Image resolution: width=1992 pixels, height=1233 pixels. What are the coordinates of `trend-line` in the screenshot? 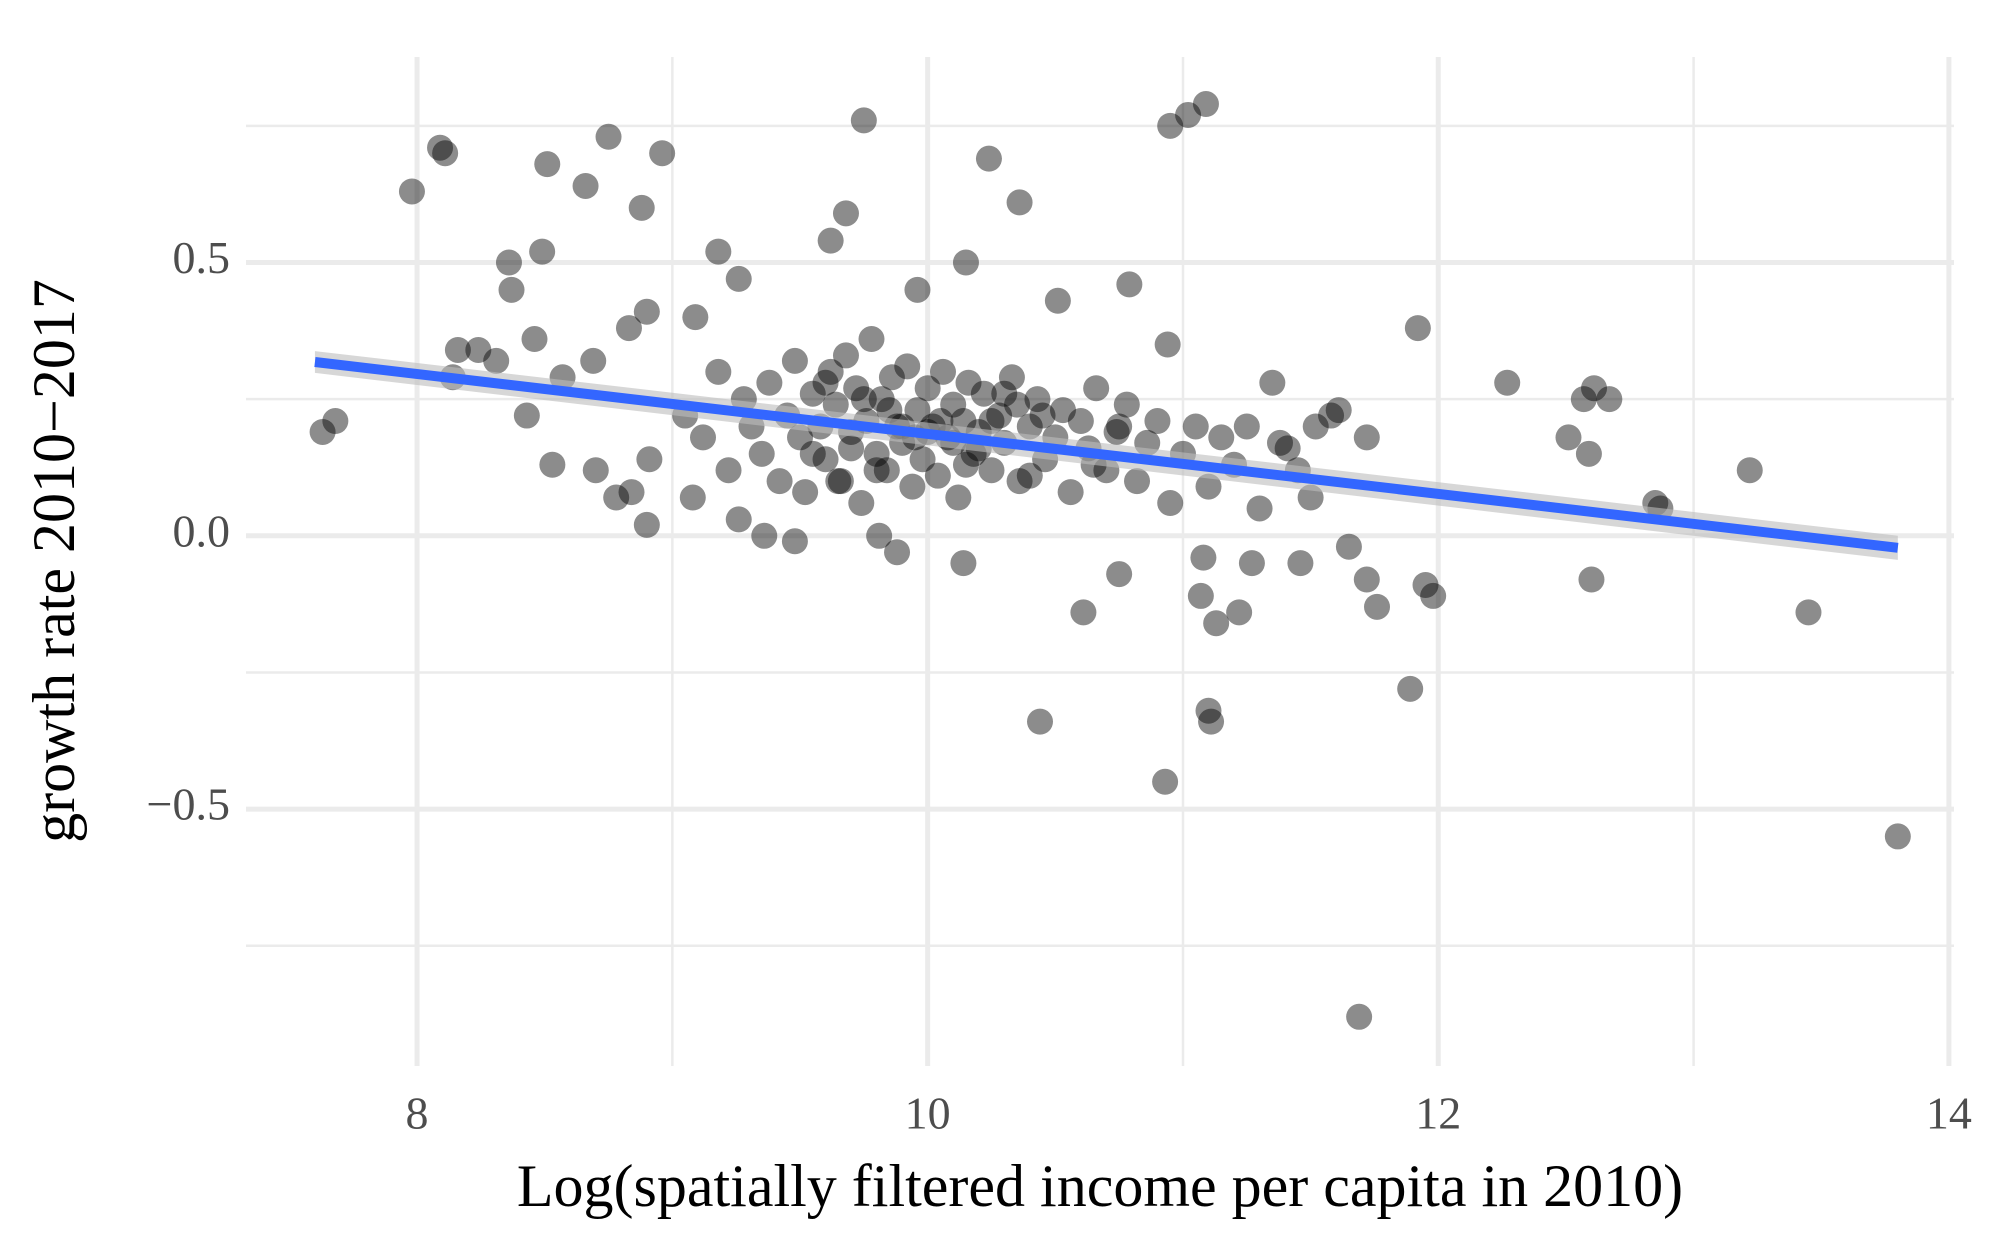 It's located at (1106, 455).